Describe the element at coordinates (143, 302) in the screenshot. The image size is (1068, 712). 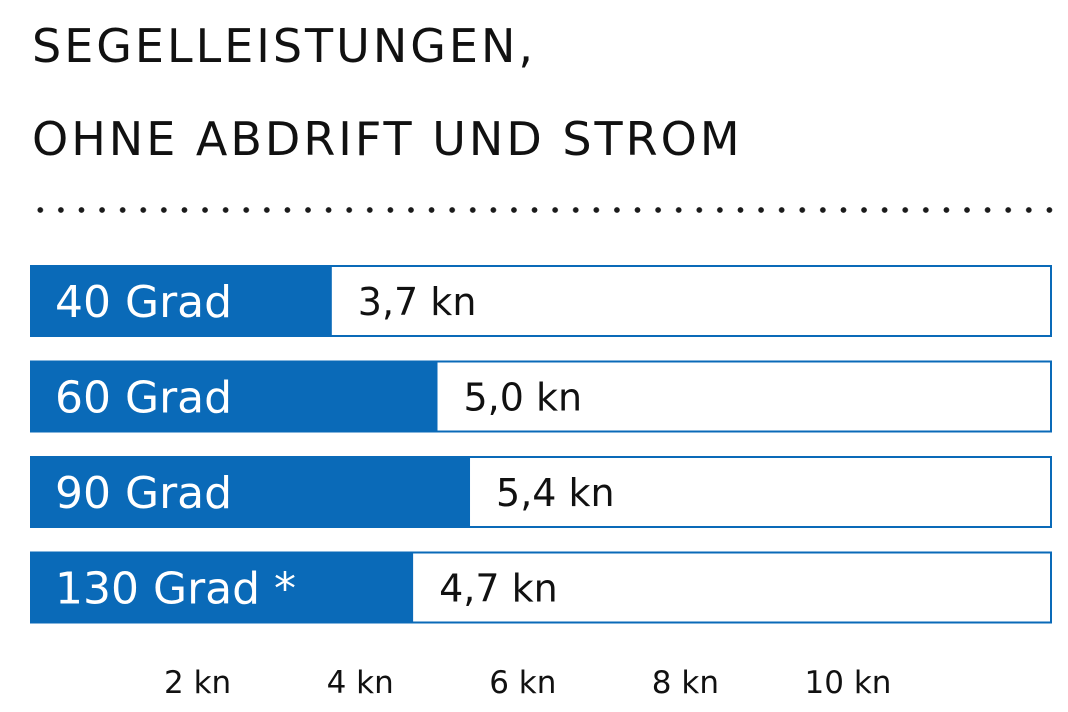
I see `bar-category-label: 40 Grad` at that location.